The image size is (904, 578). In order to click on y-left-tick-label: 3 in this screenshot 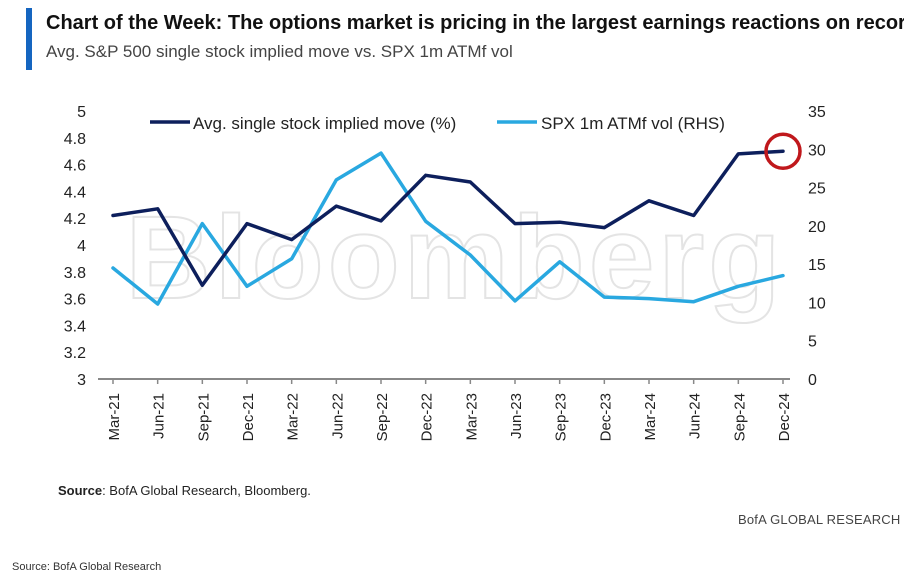, I will do `click(81, 380)`.